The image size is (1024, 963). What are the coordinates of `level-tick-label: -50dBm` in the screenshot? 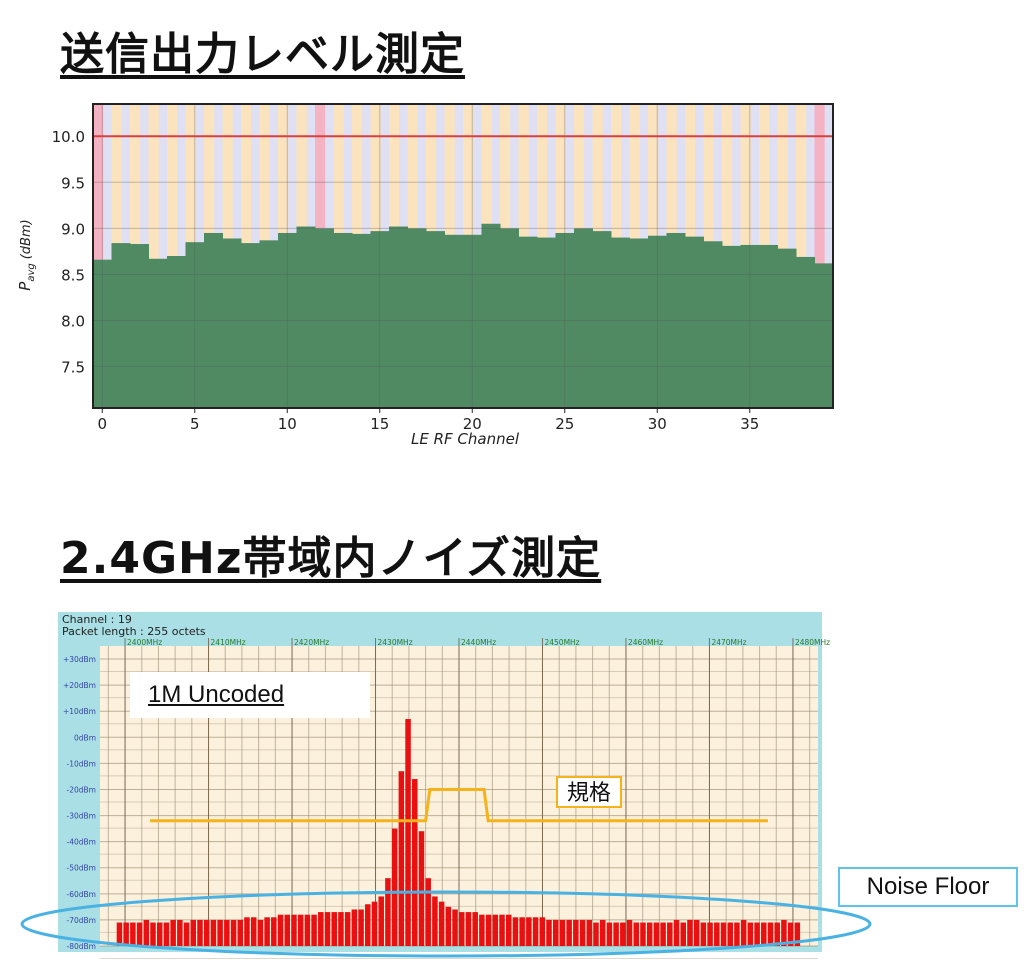 It's located at (81, 868).